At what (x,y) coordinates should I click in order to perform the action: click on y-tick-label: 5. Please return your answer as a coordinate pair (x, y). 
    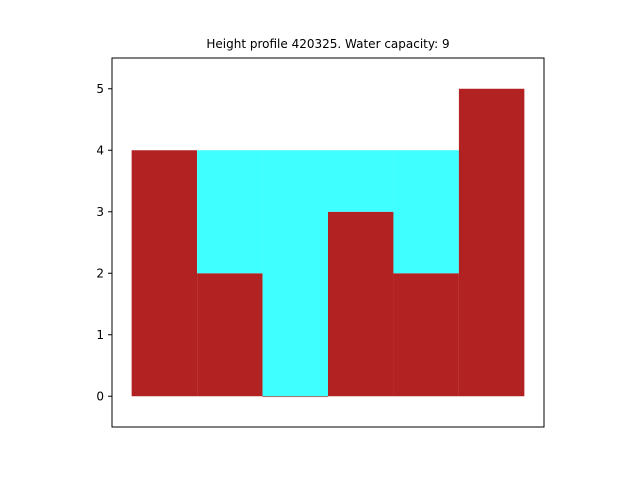
    Looking at the image, I should click on (100, 89).